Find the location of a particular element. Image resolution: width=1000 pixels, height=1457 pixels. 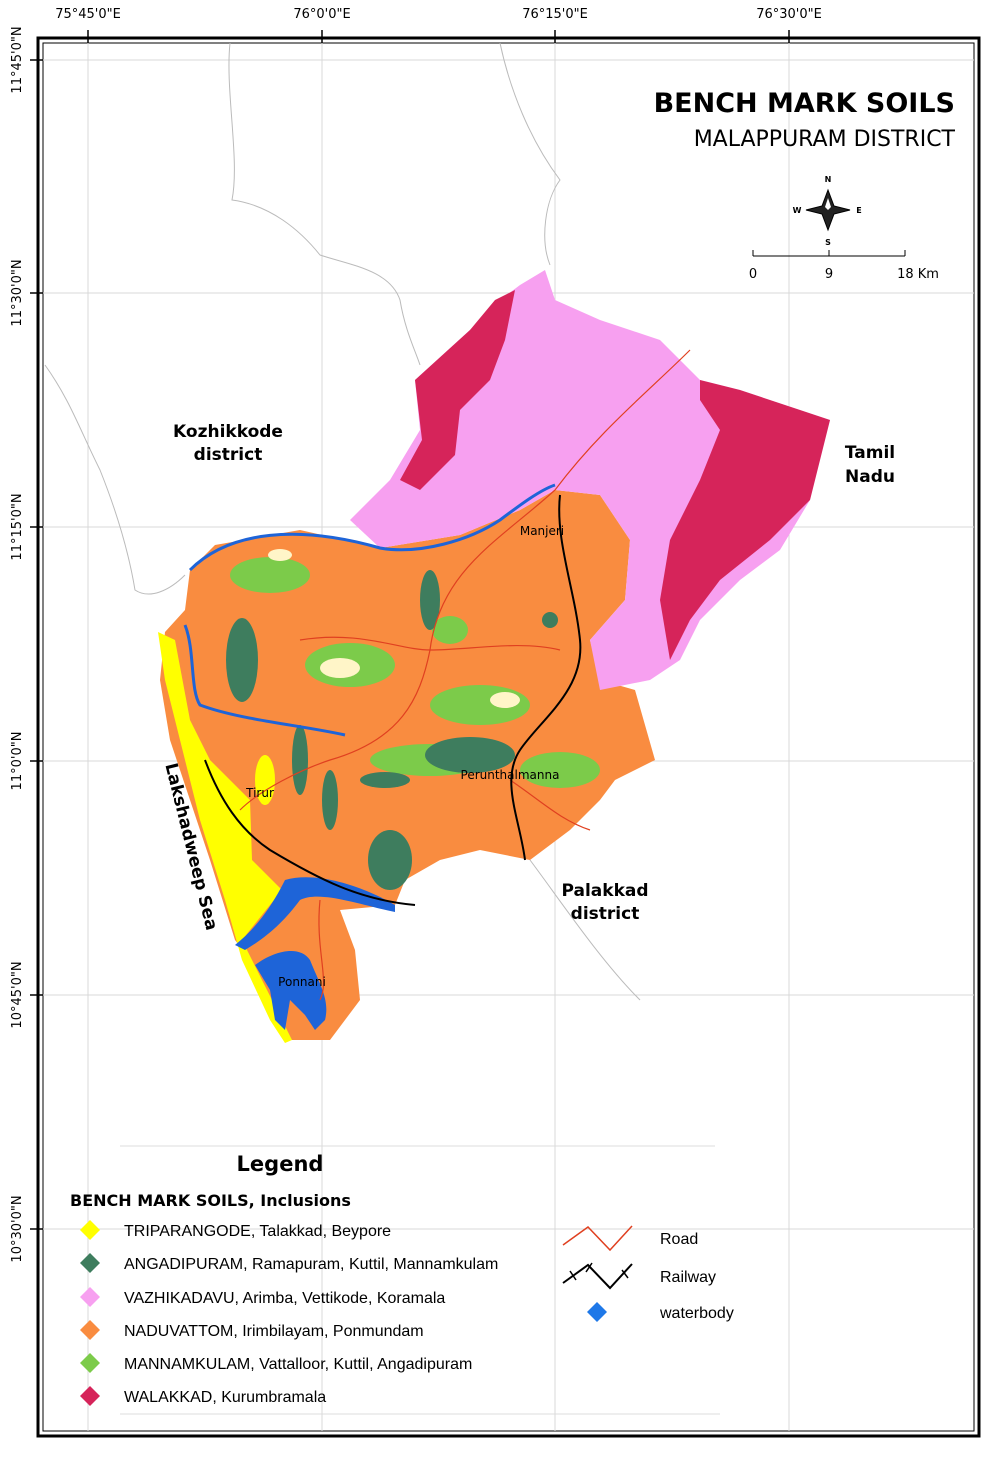

region-label: Tamil is located at coordinates (870, 453).